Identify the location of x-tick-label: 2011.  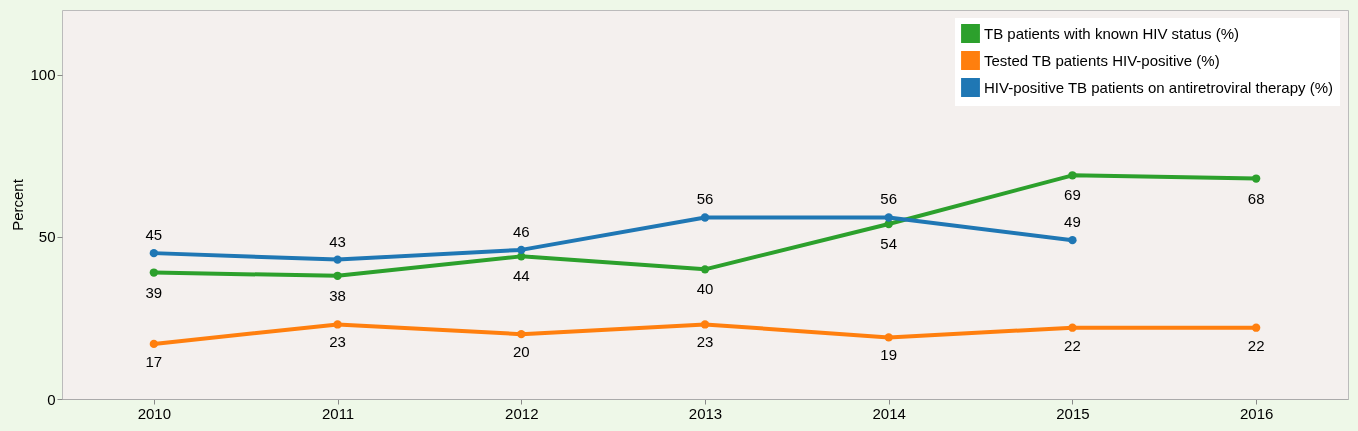
(338, 413).